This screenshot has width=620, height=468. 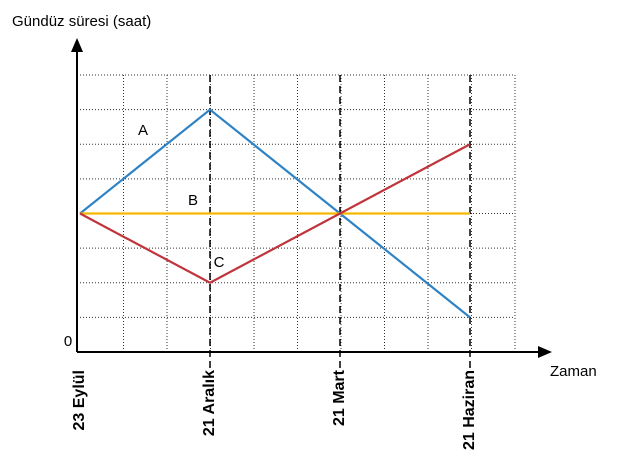 I want to click on x-tick-label: 23 Eylül, so click(x=79, y=400).